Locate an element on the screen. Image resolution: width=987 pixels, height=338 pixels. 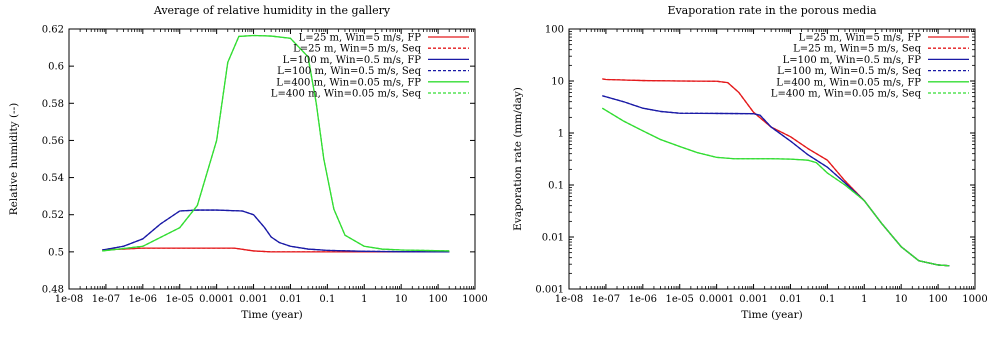
y-tick-label: 10 is located at coordinates (557, 82).